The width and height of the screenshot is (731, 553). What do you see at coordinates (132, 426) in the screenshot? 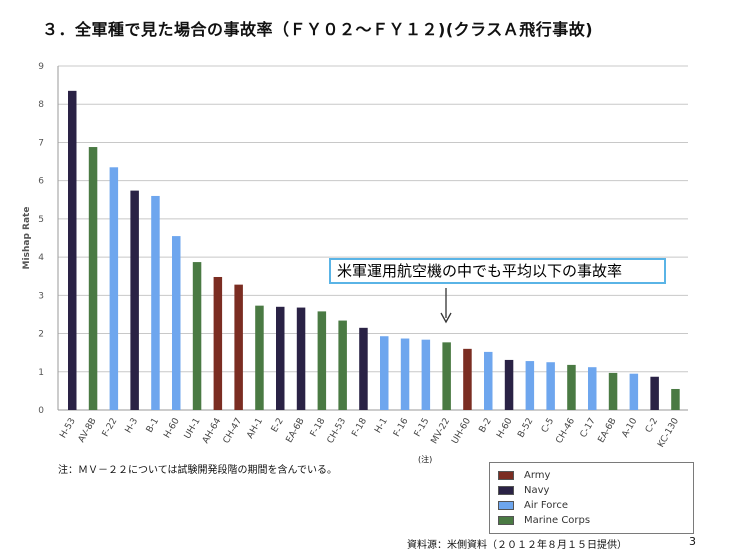
I see `x-tick-label: H-3` at bounding box center [132, 426].